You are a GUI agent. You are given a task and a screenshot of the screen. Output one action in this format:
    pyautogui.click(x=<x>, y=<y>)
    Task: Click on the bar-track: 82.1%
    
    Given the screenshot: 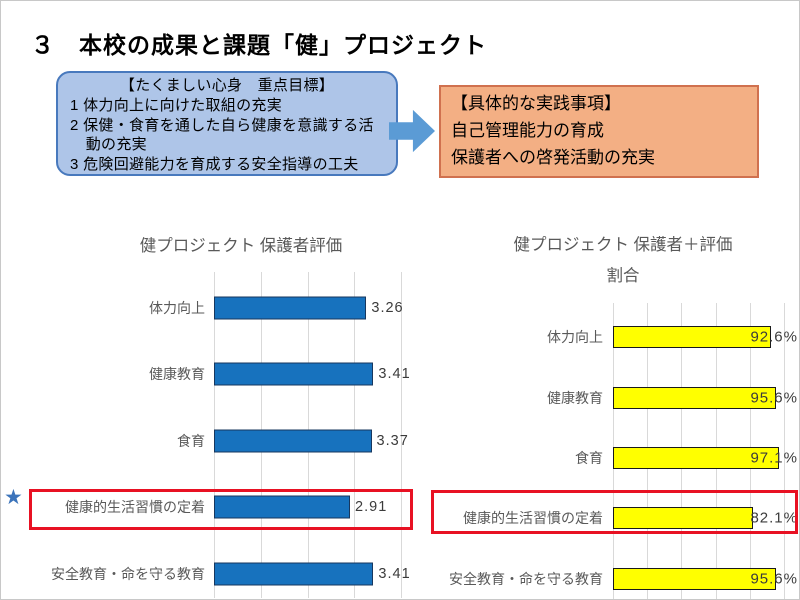 What is the action you would take?
    pyautogui.click(x=705, y=518)
    